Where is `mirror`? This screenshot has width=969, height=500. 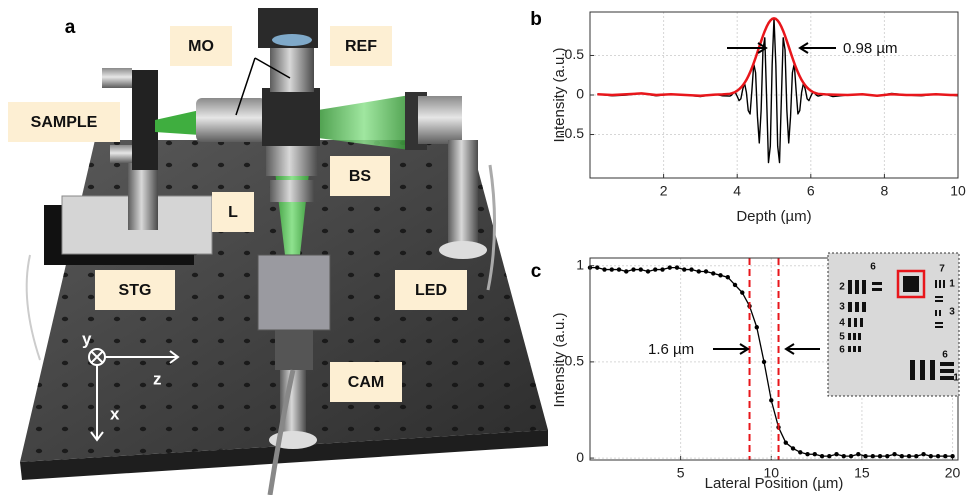
mirror is located at coordinates (292, 40).